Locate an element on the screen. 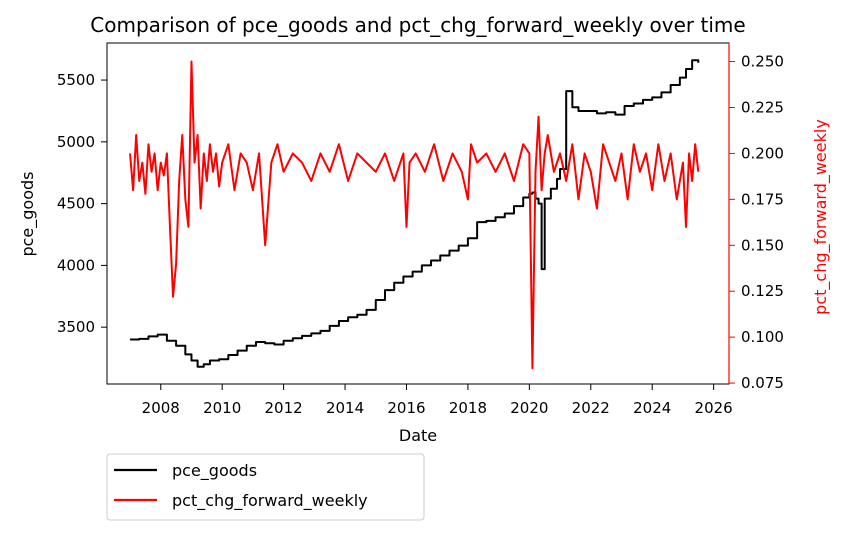 The image size is (842, 538). x-tick-label: 2024 is located at coordinates (652, 408).